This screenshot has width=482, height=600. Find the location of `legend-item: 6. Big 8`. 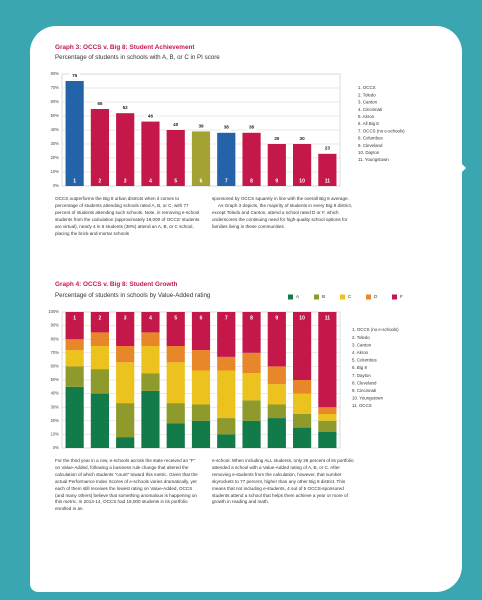

legend-item: 6. Big 8 is located at coordinates (359, 367).